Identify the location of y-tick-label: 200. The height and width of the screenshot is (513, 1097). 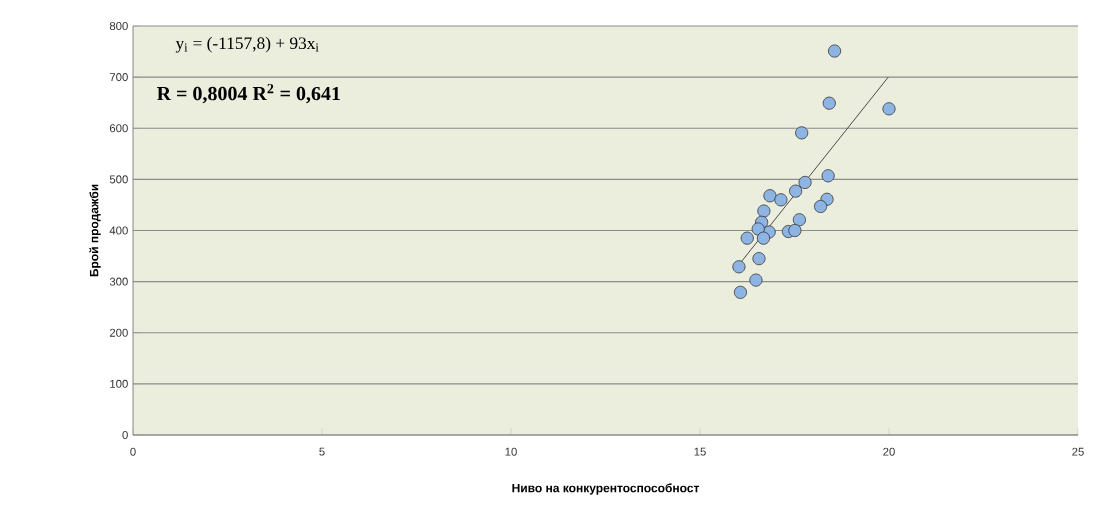
(118, 332).